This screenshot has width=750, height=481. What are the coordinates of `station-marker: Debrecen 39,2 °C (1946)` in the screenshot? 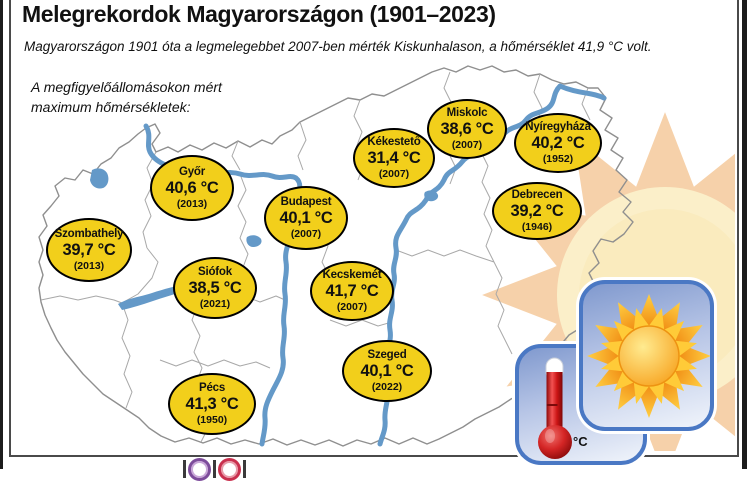 It's located at (537, 211).